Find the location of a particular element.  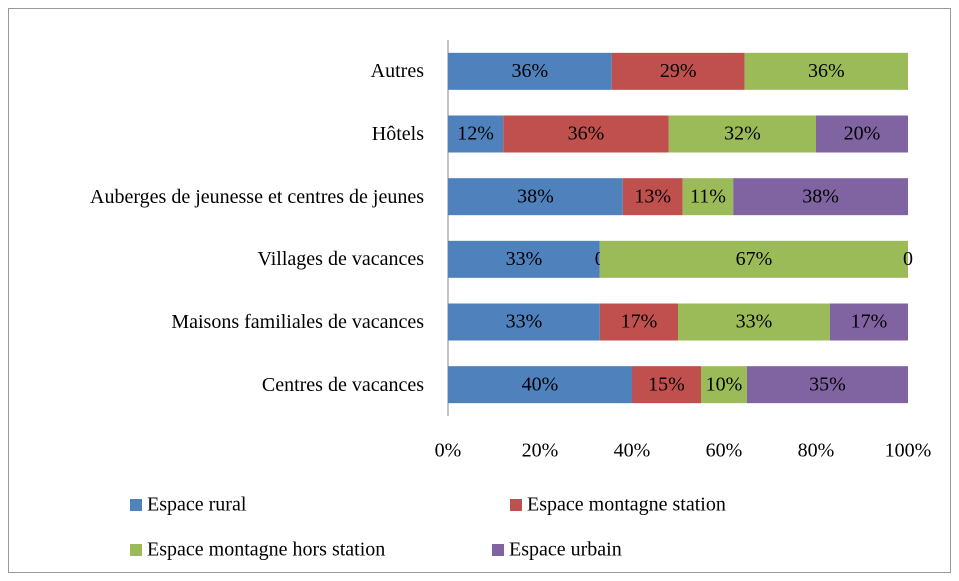

y-tick-label: Autres is located at coordinates (397, 71).